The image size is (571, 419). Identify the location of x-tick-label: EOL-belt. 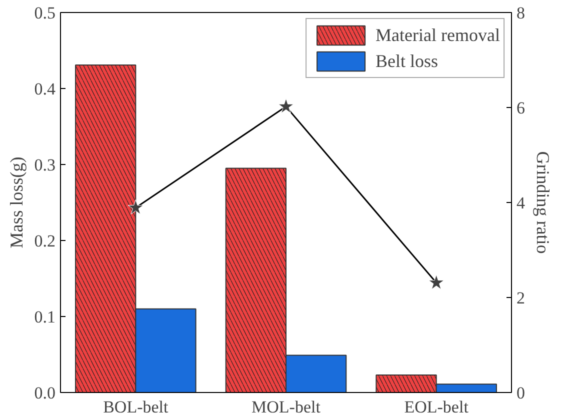
(436, 407).